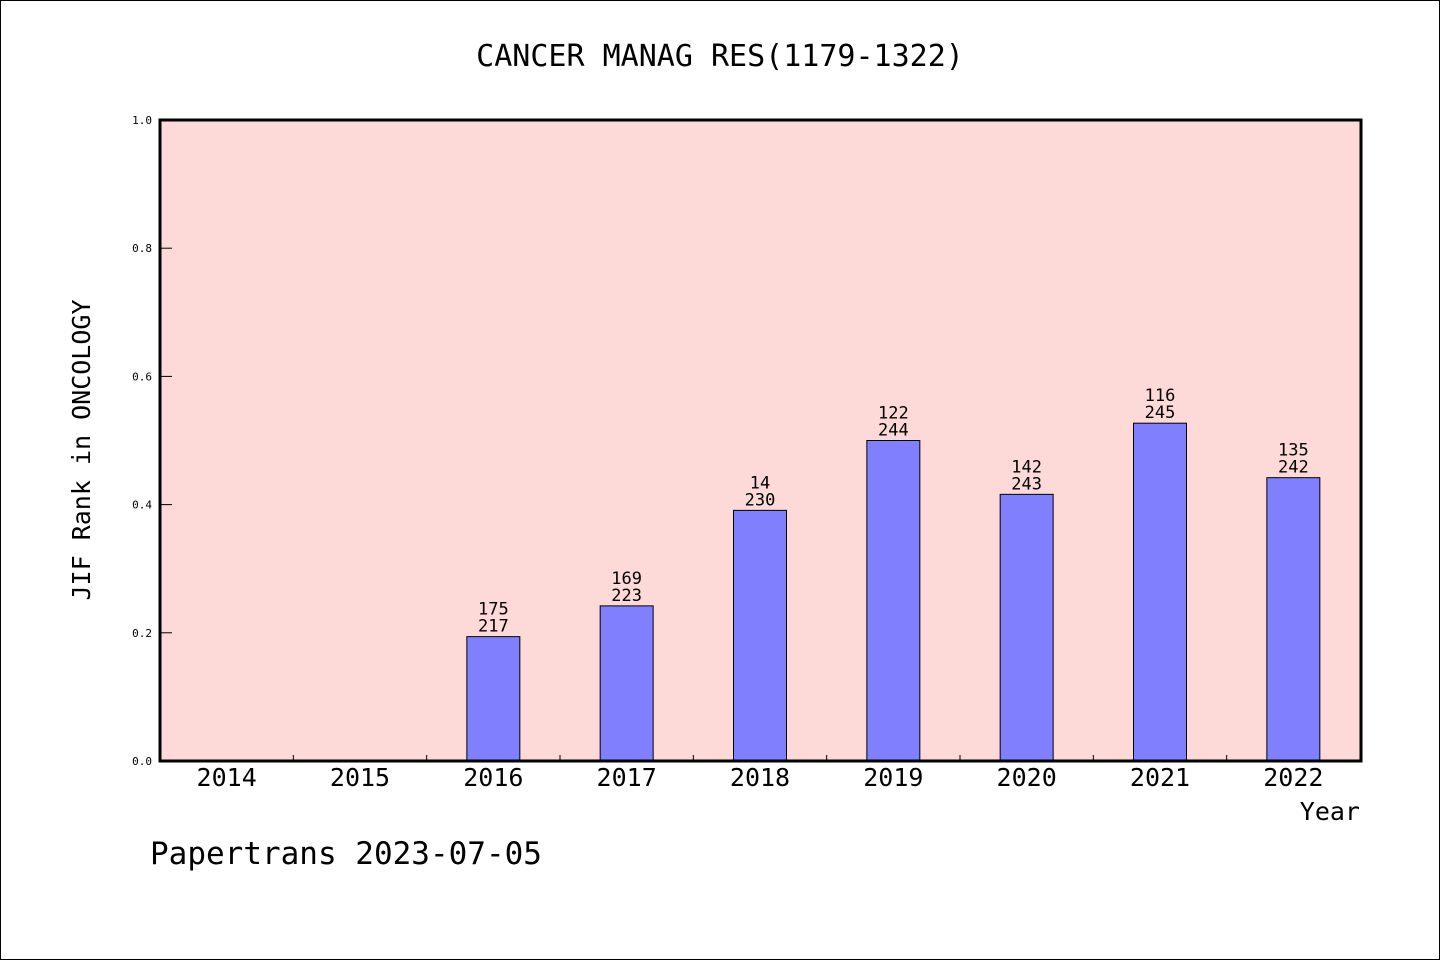 The width and height of the screenshot is (1440, 960). I want to click on bar-total-label: 244, so click(893, 431).